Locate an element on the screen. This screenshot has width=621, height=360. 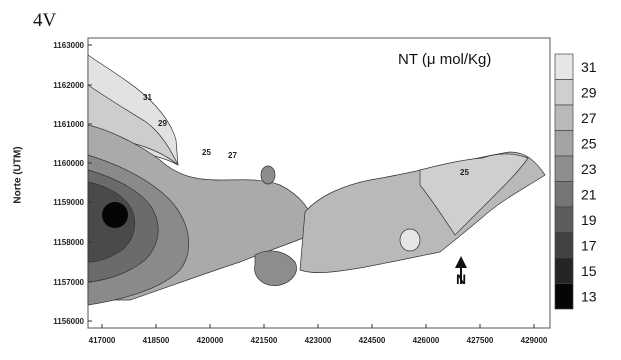
legend-label: 17 is located at coordinates (589, 245).